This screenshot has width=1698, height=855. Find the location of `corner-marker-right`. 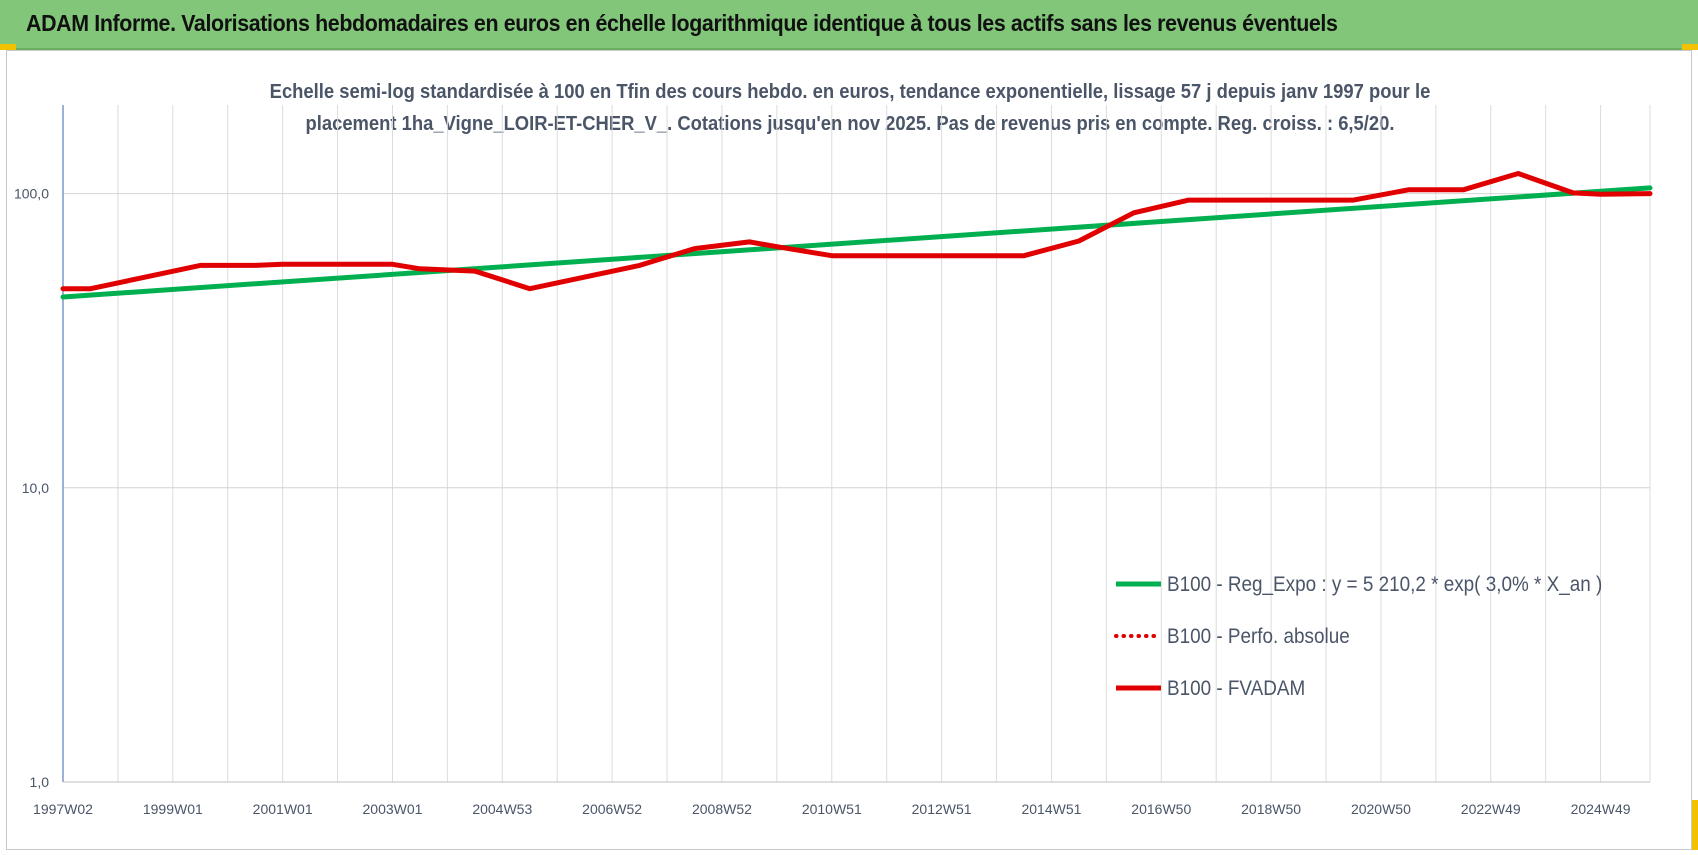

corner-marker-right is located at coordinates (1690, 47).